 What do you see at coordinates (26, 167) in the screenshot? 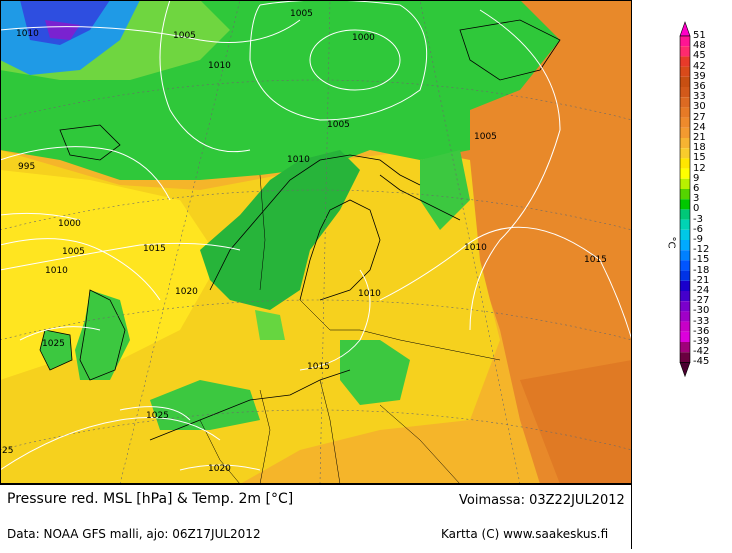
I see `isobar-label: 995` at bounding box center [26, 167].